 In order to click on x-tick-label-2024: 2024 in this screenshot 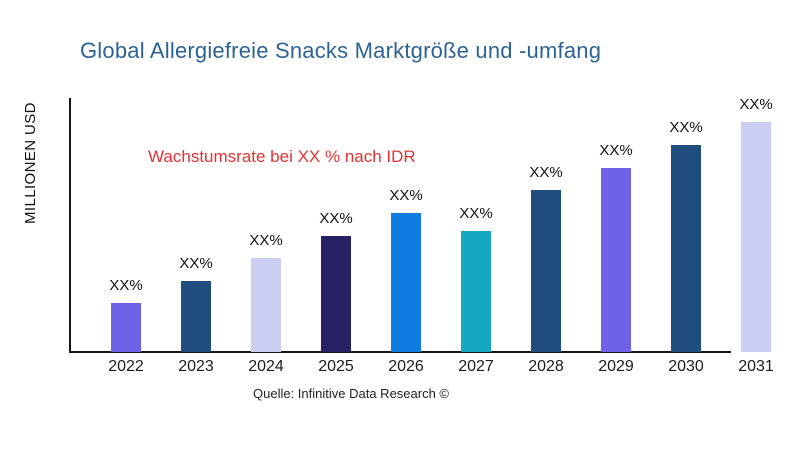, I will do `click(266, 366)`.